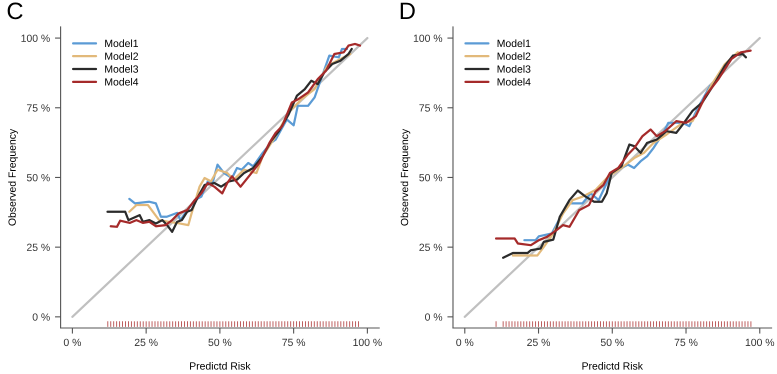 This screenshot has width=777, height=374. Describe the element at coordinates (15, 11) in the screenshot. I see `chart-title: C` at that location.